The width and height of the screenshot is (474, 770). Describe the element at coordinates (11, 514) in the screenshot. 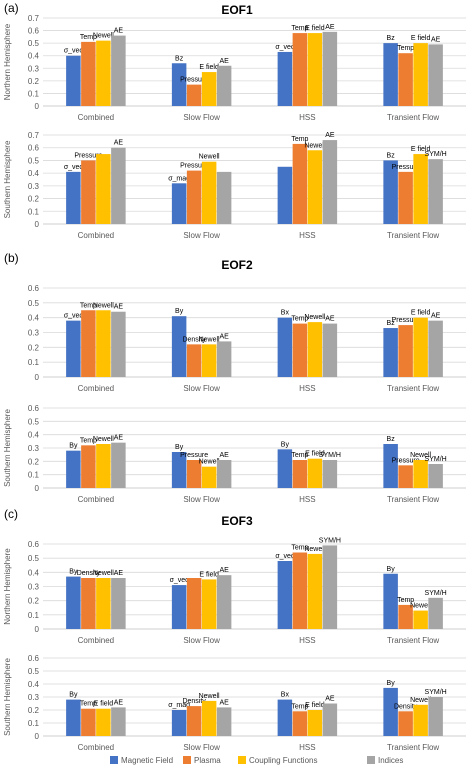

I see `panel-letter: (c)` at that location.